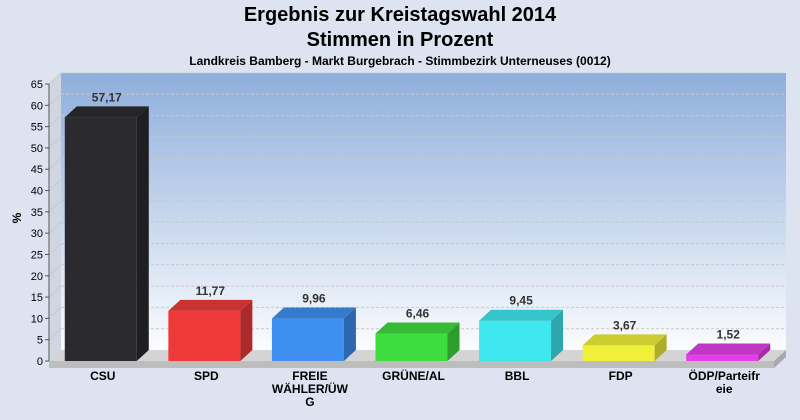 The image size is (800, 420). I want to click on plot-floor-edge, so click(411, 364).